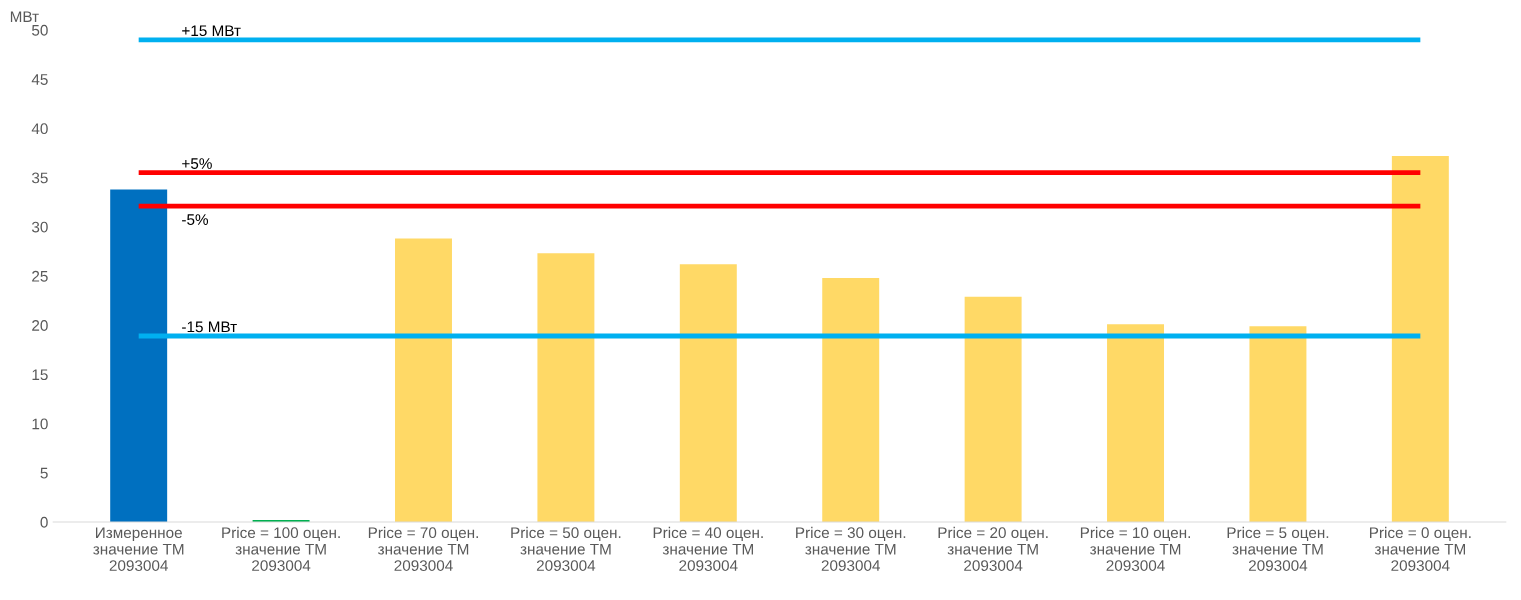  Describe the element at coordinates (39, 129) in the screenshot. I see `y-tick-label: 40` at that location.